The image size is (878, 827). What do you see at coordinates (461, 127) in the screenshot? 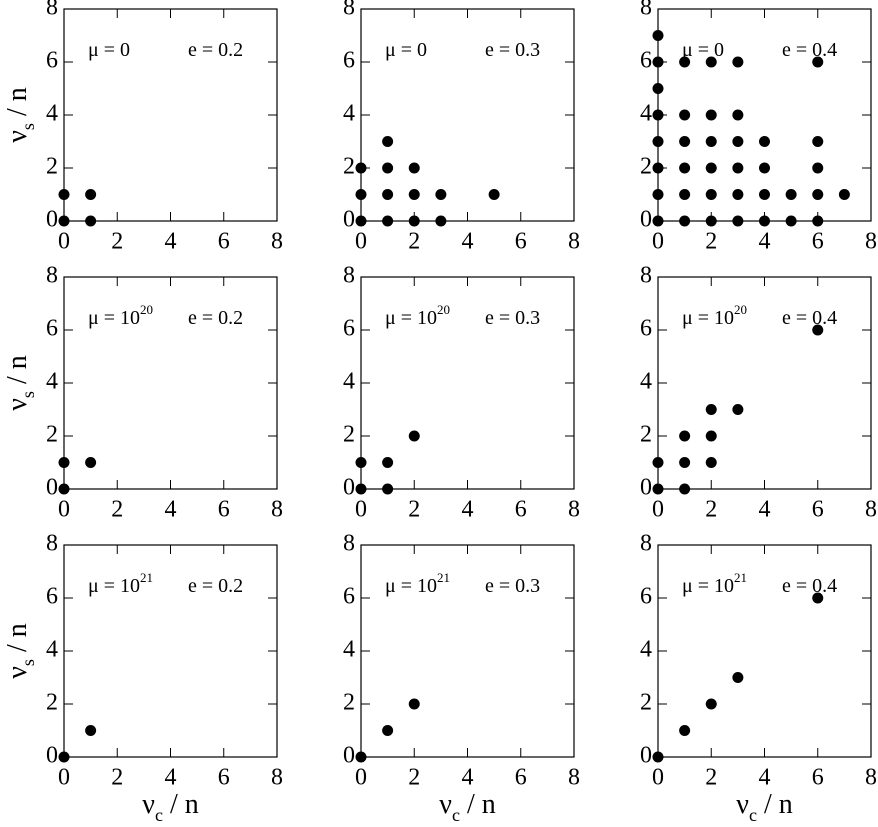
I see `panel: 0 2 4 6 8 0 2 4 6 8 μ = 0 e = 0.3` at bounding box center [461, 127].